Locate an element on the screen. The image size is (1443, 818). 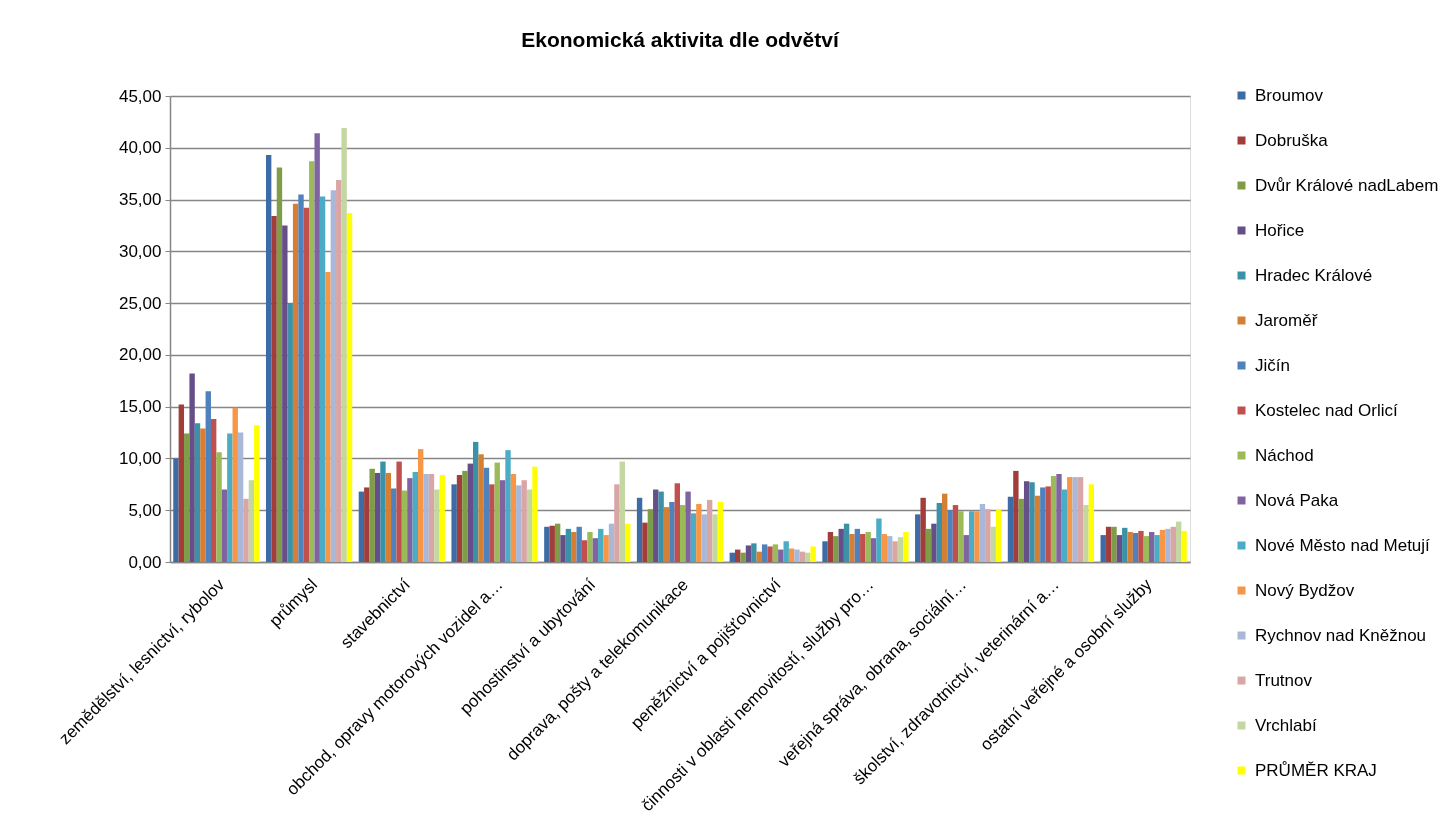
legend-label: Jičín is located at coordinates (1272, 365).